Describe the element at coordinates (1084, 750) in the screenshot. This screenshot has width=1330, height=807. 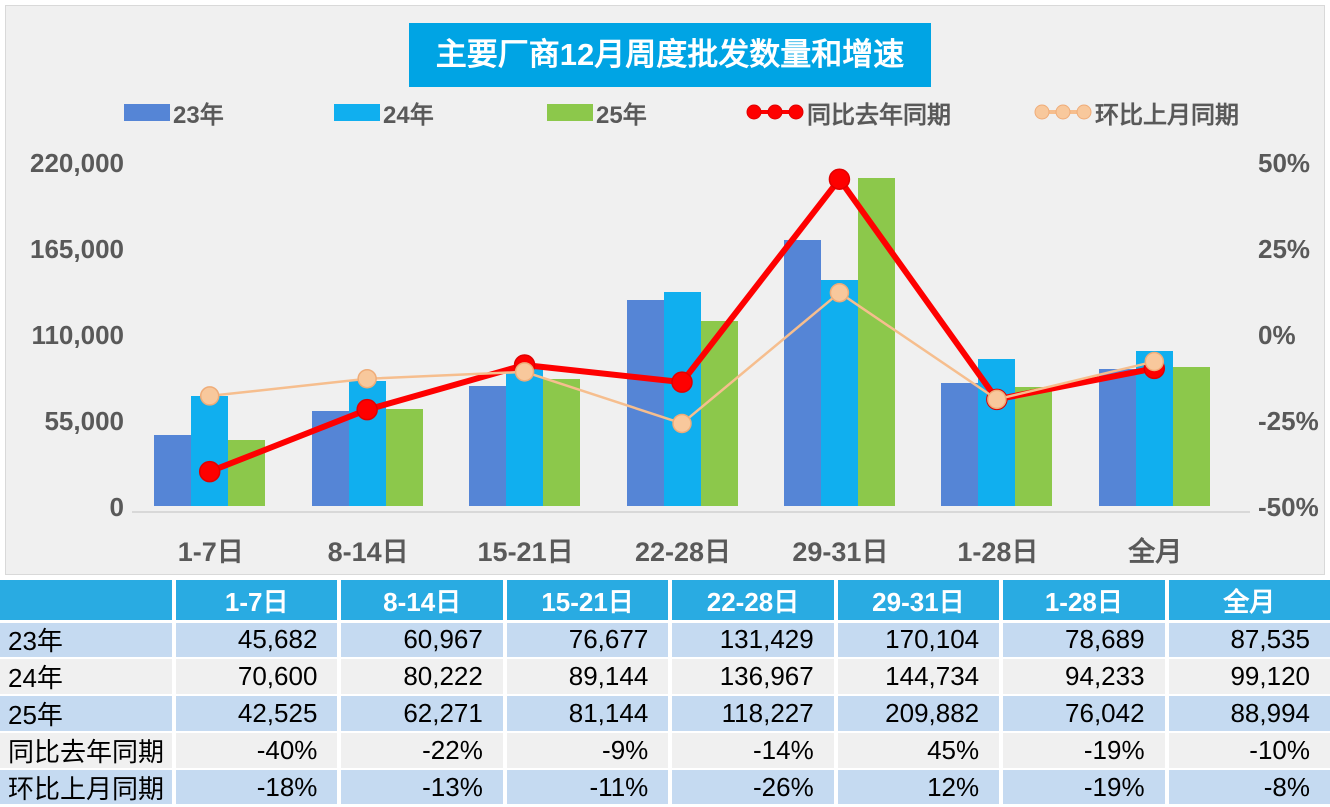
I see `table-cell-同比去年同期-1-28日: -19%` at that location.